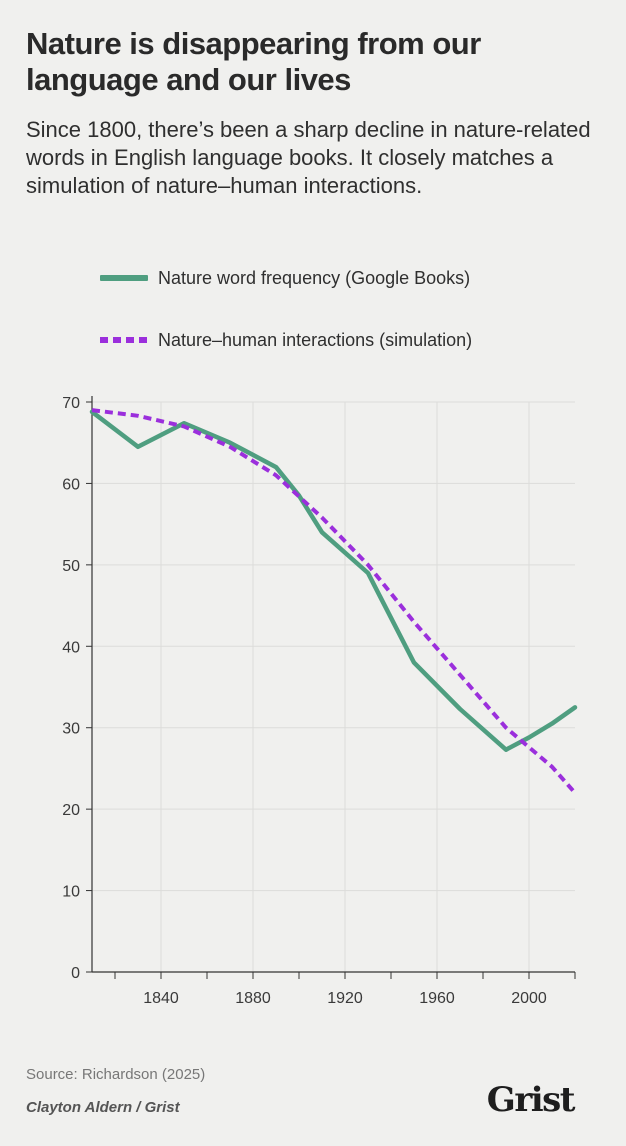  What do you see at coordinates (529, 998) in the screenshot?
I see `x-tick-label: 2000` at bounding box center [529, 998].